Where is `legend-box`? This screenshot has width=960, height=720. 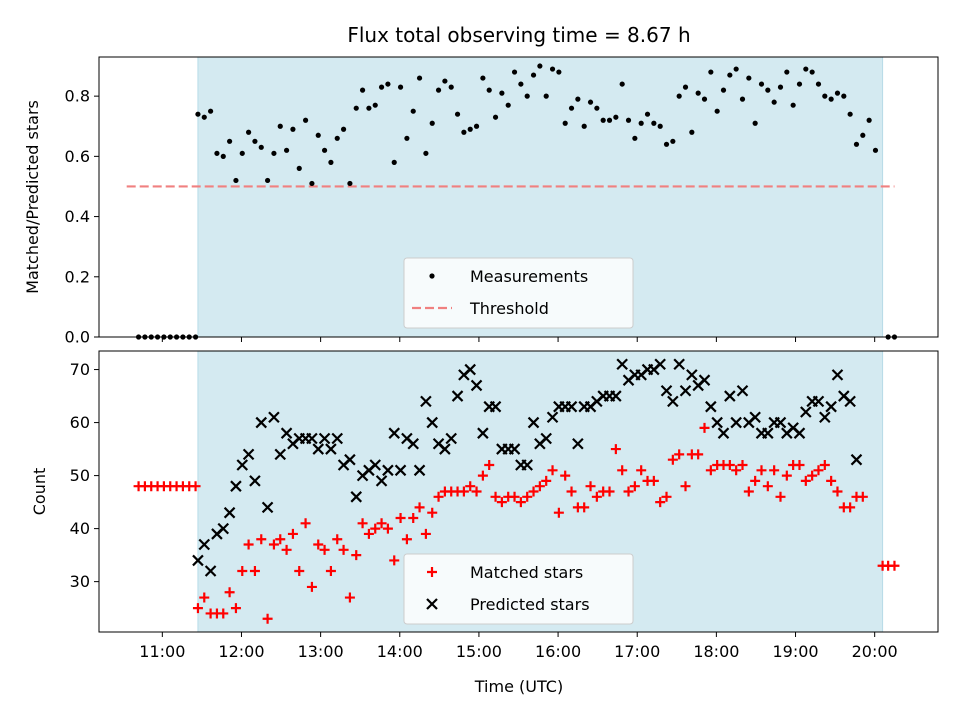
legend-box is located at coordinates (518, 293).